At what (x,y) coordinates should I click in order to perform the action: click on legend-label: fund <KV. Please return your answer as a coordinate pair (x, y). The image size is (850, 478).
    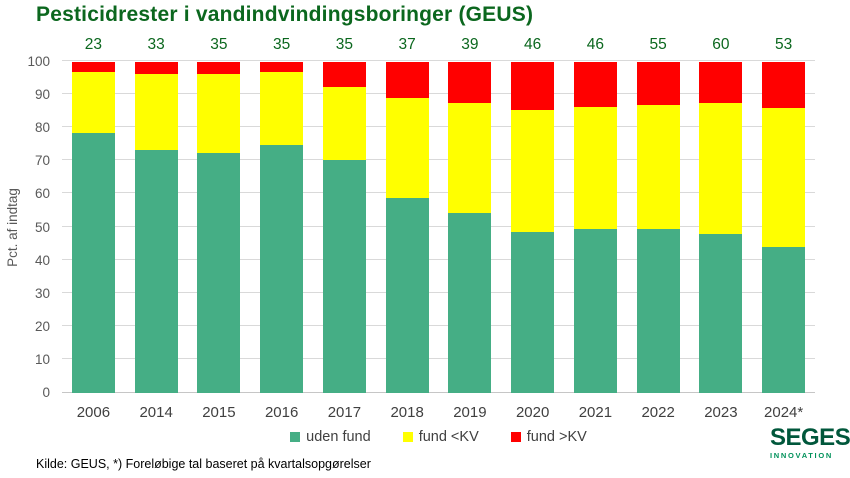
    Looking at the image, I should click on (448, 437).